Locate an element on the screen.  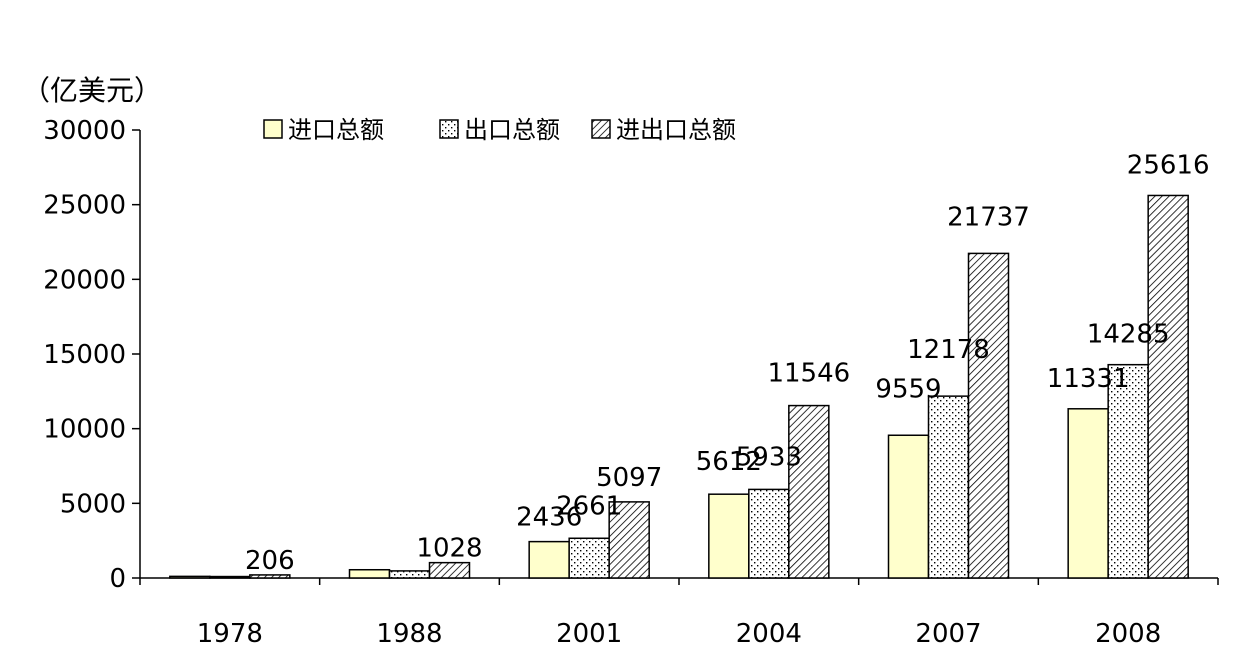
x-tick-label: 2007 is located at coordinates (948, 634).